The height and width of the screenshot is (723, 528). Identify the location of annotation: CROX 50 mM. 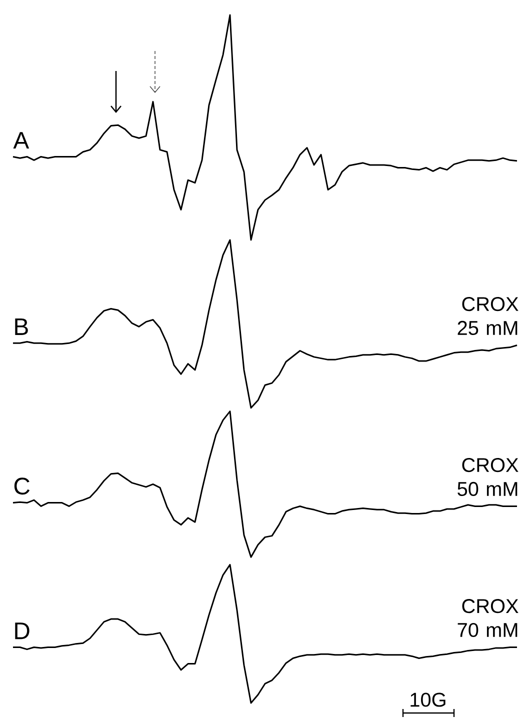
(488, 477).